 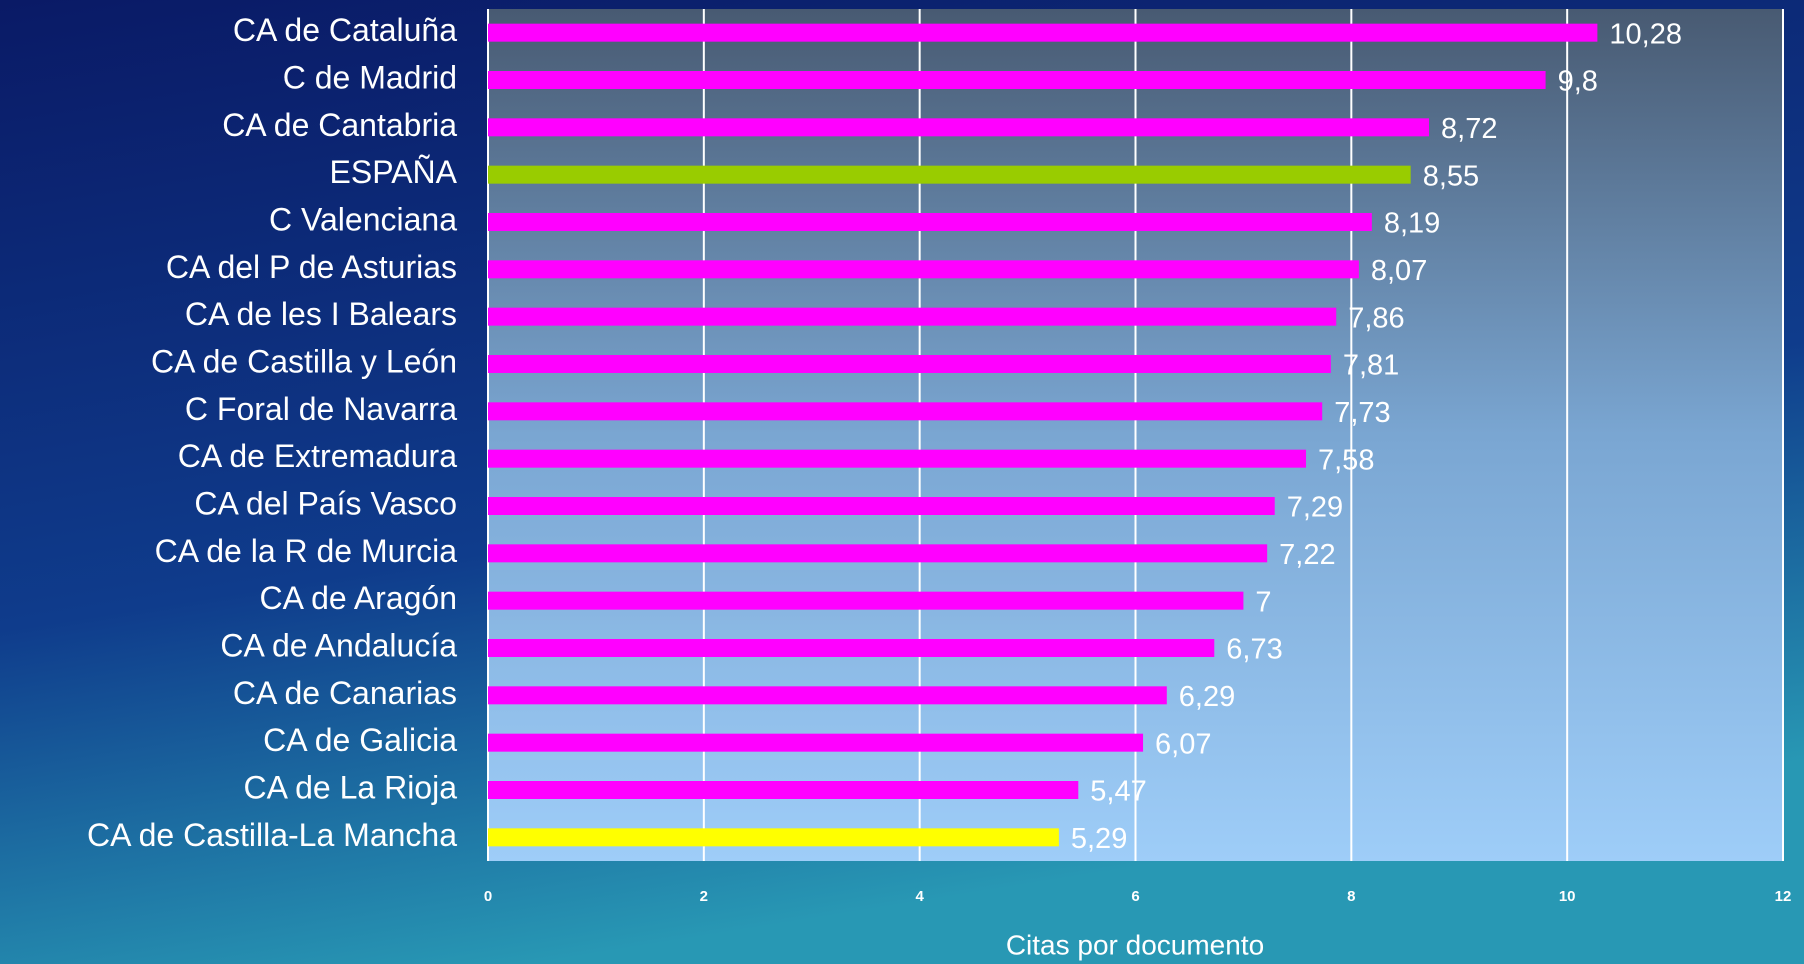 What do you see at coordinates (339, 125) in the screenshot?
I see `y-tick-label: CA de Cantabria` at bounding box center [339, 125].